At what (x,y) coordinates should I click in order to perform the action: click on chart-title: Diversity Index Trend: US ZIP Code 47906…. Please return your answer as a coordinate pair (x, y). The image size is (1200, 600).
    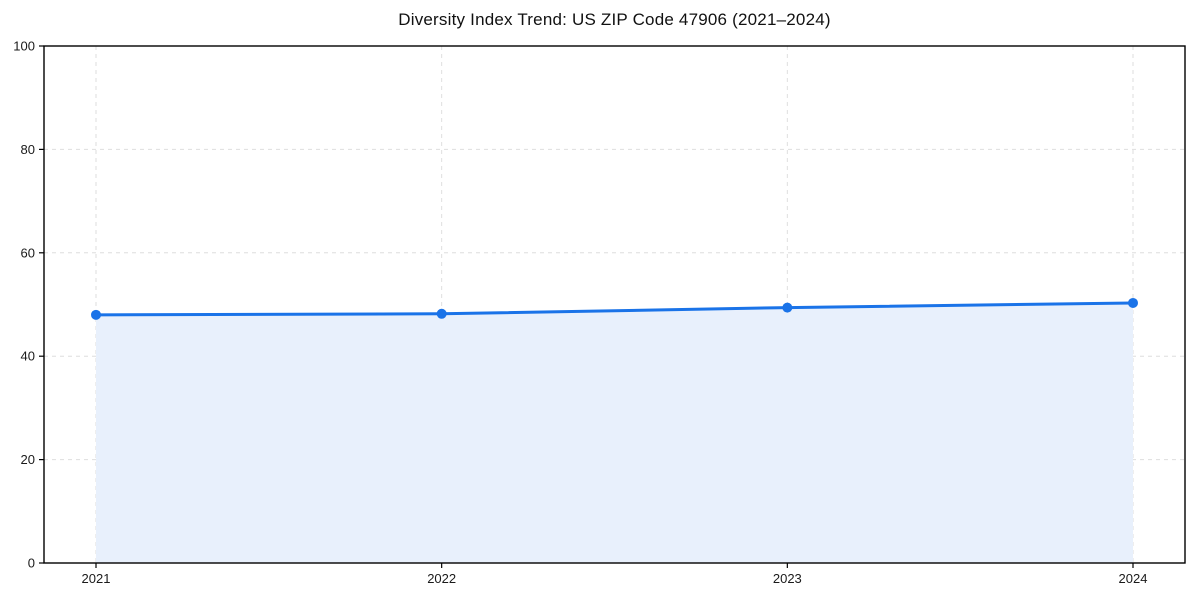
    Looking at the image, I should click on (614, 19).